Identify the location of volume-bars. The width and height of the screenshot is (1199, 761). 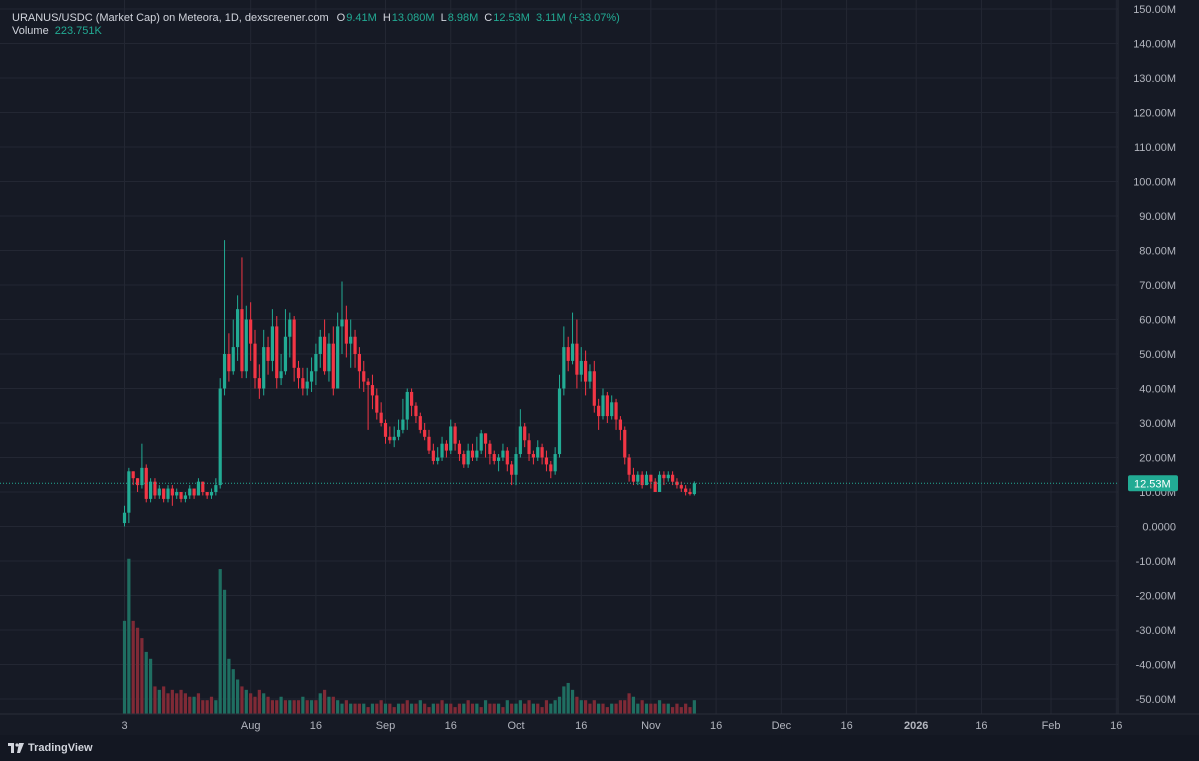
(409, 636).